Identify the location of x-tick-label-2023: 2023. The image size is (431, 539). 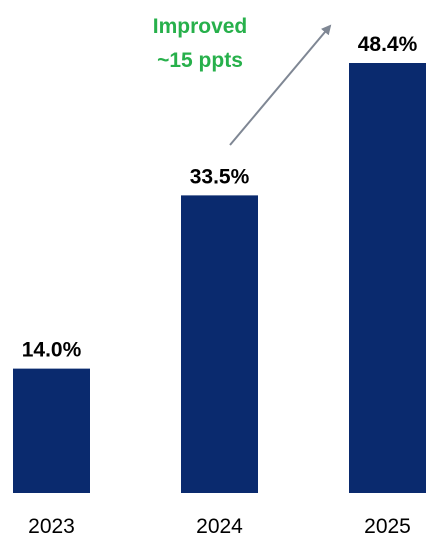
(51, 526).